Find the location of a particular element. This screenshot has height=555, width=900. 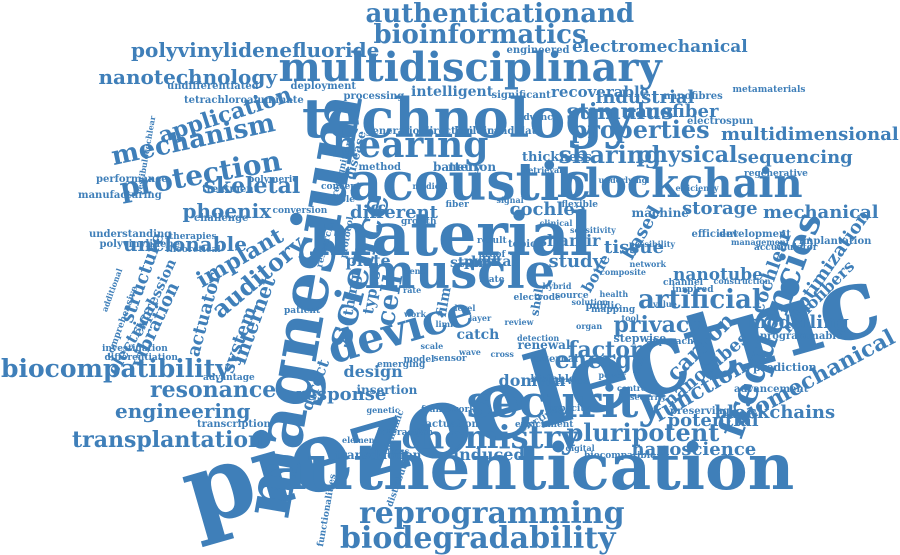

cloud-word: artificial is located at coordinates (700, 300).